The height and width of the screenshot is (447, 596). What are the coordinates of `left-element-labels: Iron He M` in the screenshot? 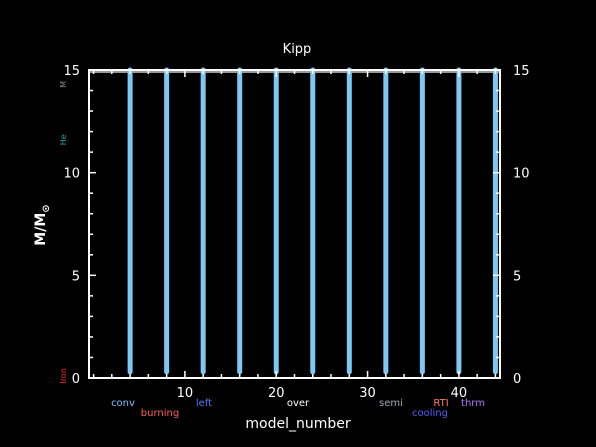 It's located at (63, 232).